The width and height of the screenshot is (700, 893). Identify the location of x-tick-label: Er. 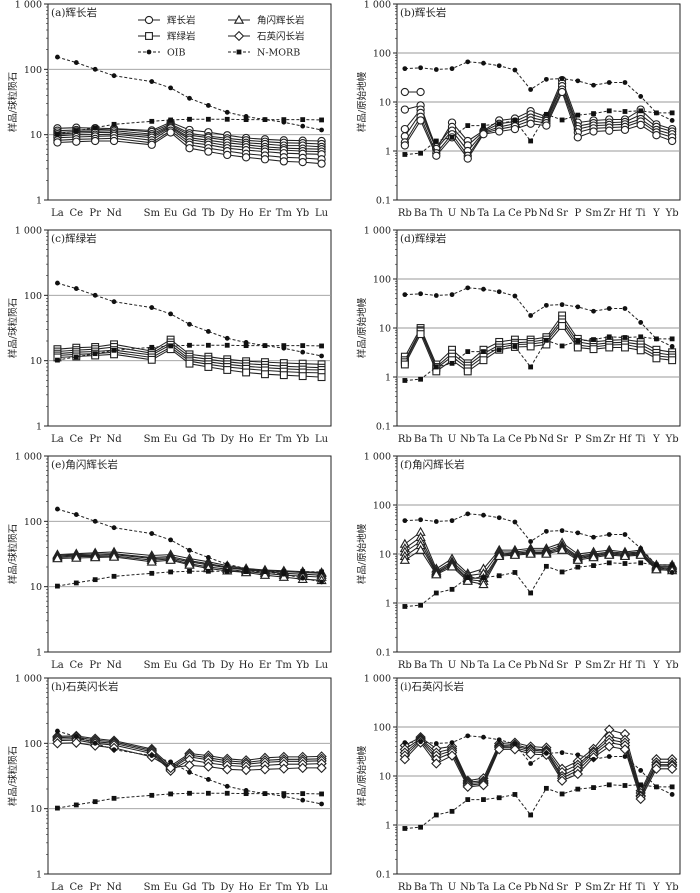
(265, 439).